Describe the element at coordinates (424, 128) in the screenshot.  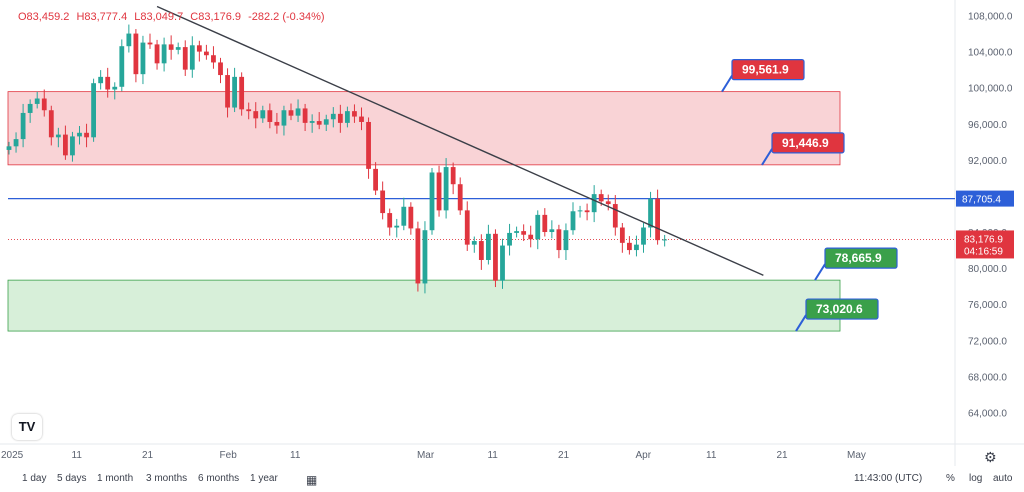
I see `zone-resistance` at that location.